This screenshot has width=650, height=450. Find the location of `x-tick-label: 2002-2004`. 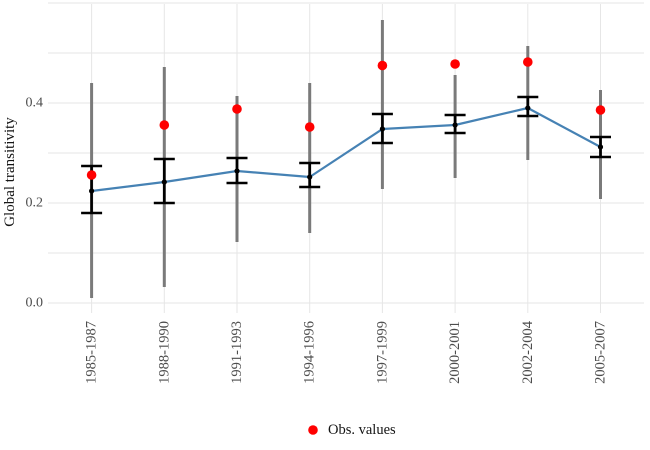

x-tick-label: 2002-2004 is located at coordinates (528, 352).